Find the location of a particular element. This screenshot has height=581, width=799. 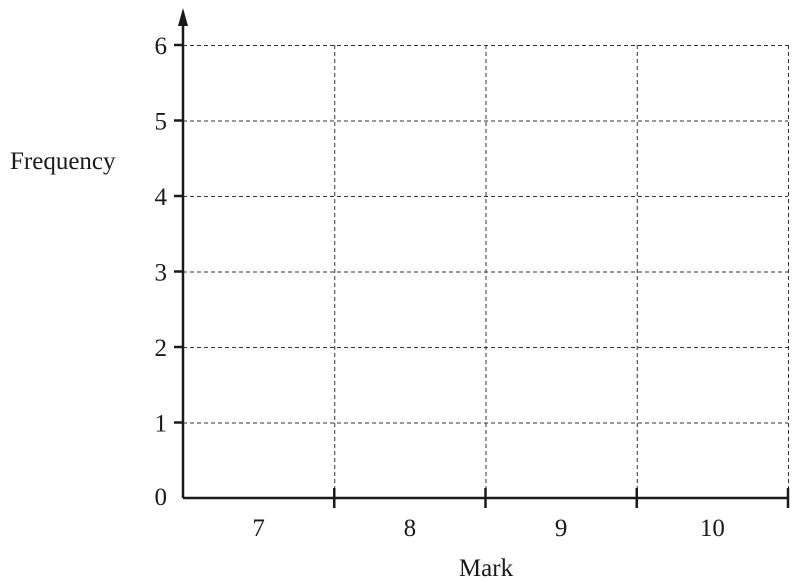

y-tick-label: 2 is located at coordinates (161, 348).